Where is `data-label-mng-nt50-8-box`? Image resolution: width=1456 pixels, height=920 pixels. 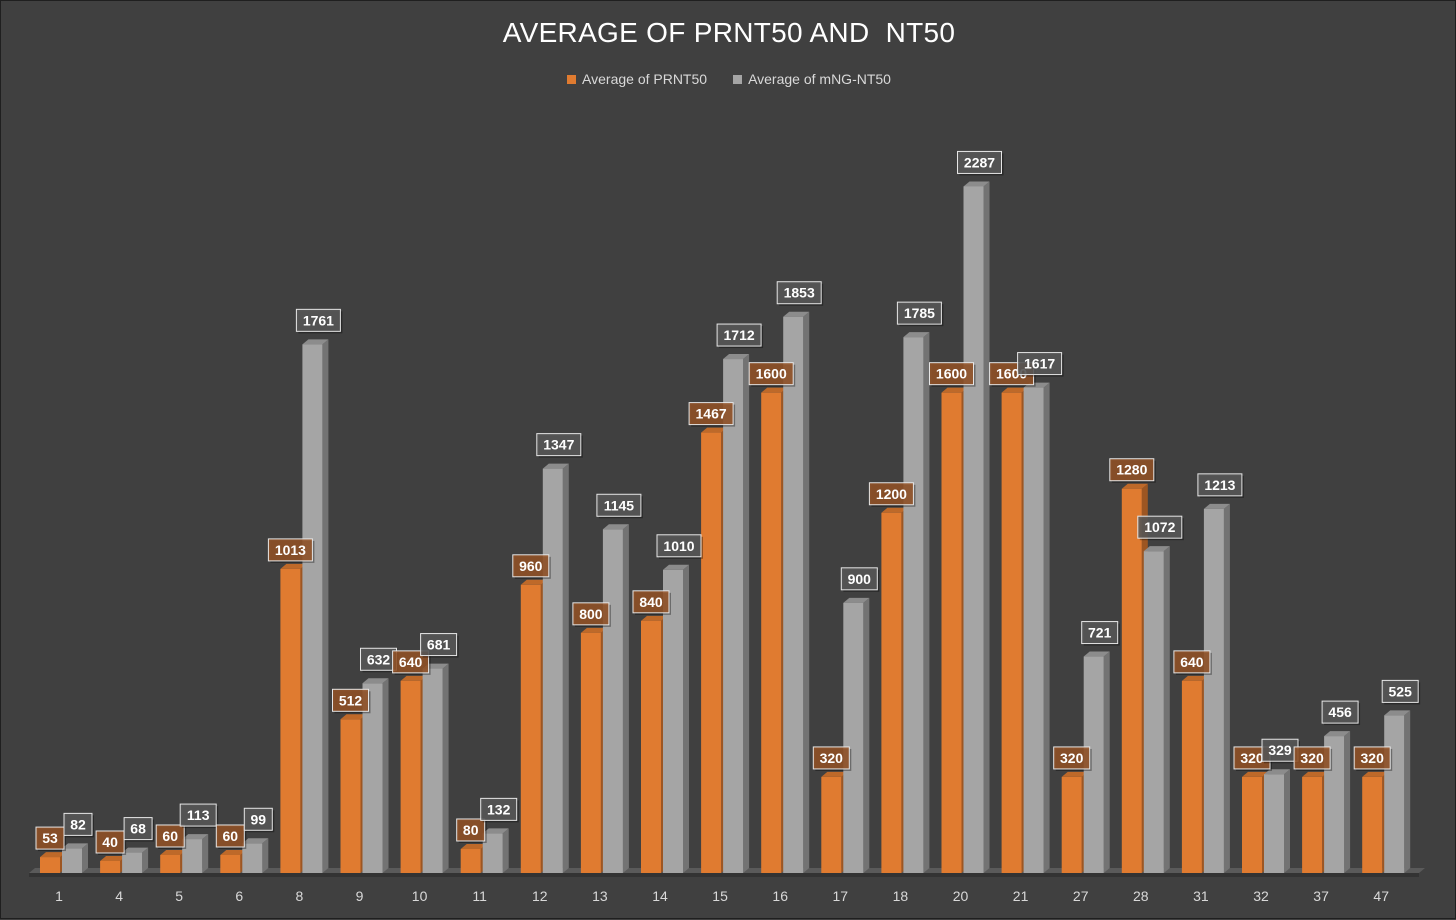
data-label-mng-nt50-8-box is located at coordinates (318, 320).